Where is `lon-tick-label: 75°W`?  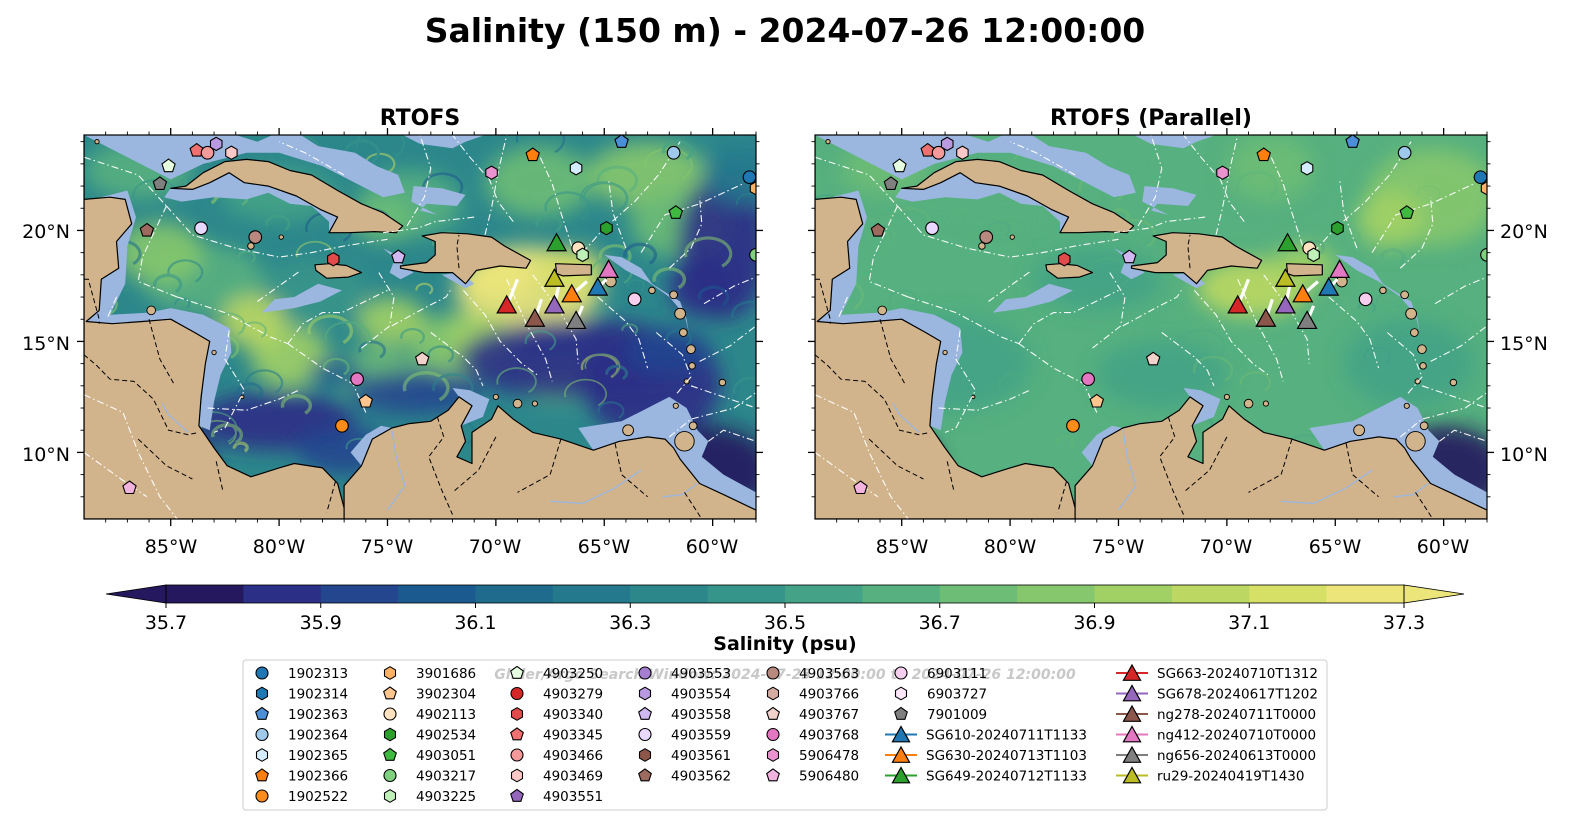
lon-tick-label: 75°W is located at coordinates (1118, 547).